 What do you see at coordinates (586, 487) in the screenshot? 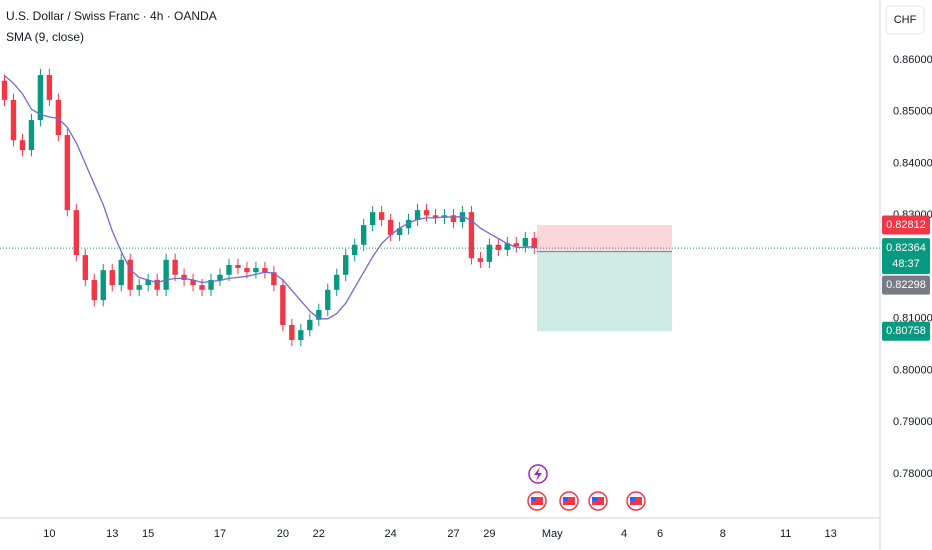
I see `event-icons` at bounding box center [586, 487].